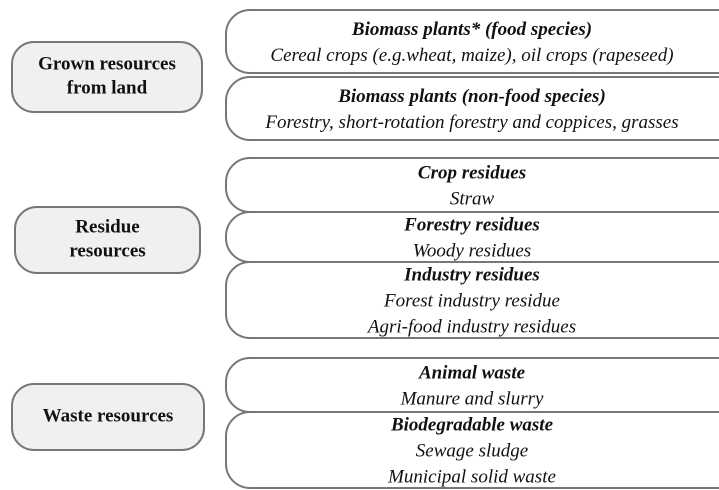 The image size is (719, 490). What do you see at coordinates (471, 29) in the screenshot?
I see `item-title: Biomass plants* (food species)` at bounding box center [471, 29].